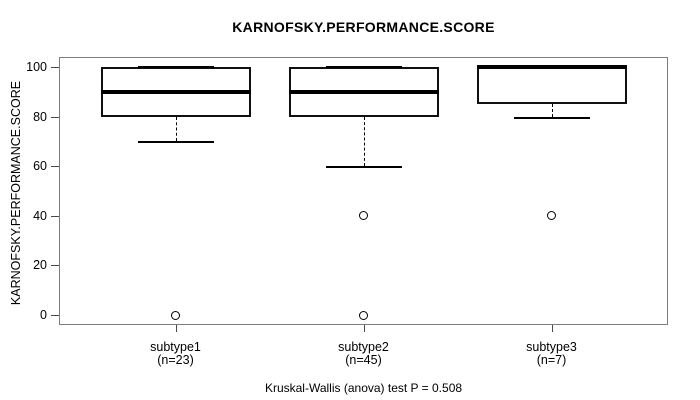 The height and width of the screenshot is (400, 700). I want to click on y-tick-label: 80, so click(40, 116).